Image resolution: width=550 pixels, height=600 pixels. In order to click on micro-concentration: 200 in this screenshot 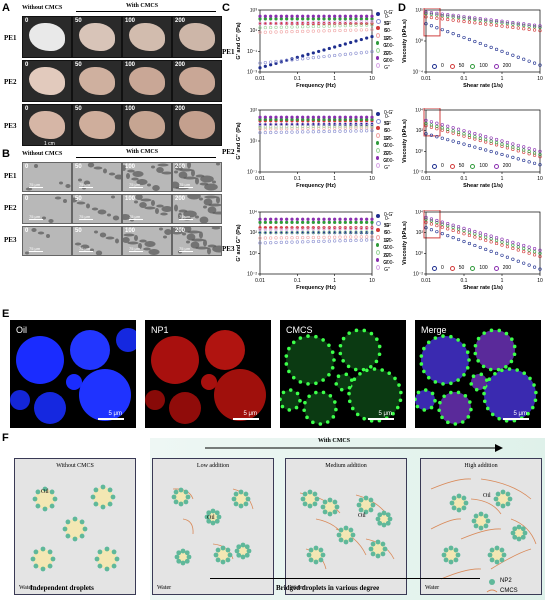, I will do `click(180, 199)`.